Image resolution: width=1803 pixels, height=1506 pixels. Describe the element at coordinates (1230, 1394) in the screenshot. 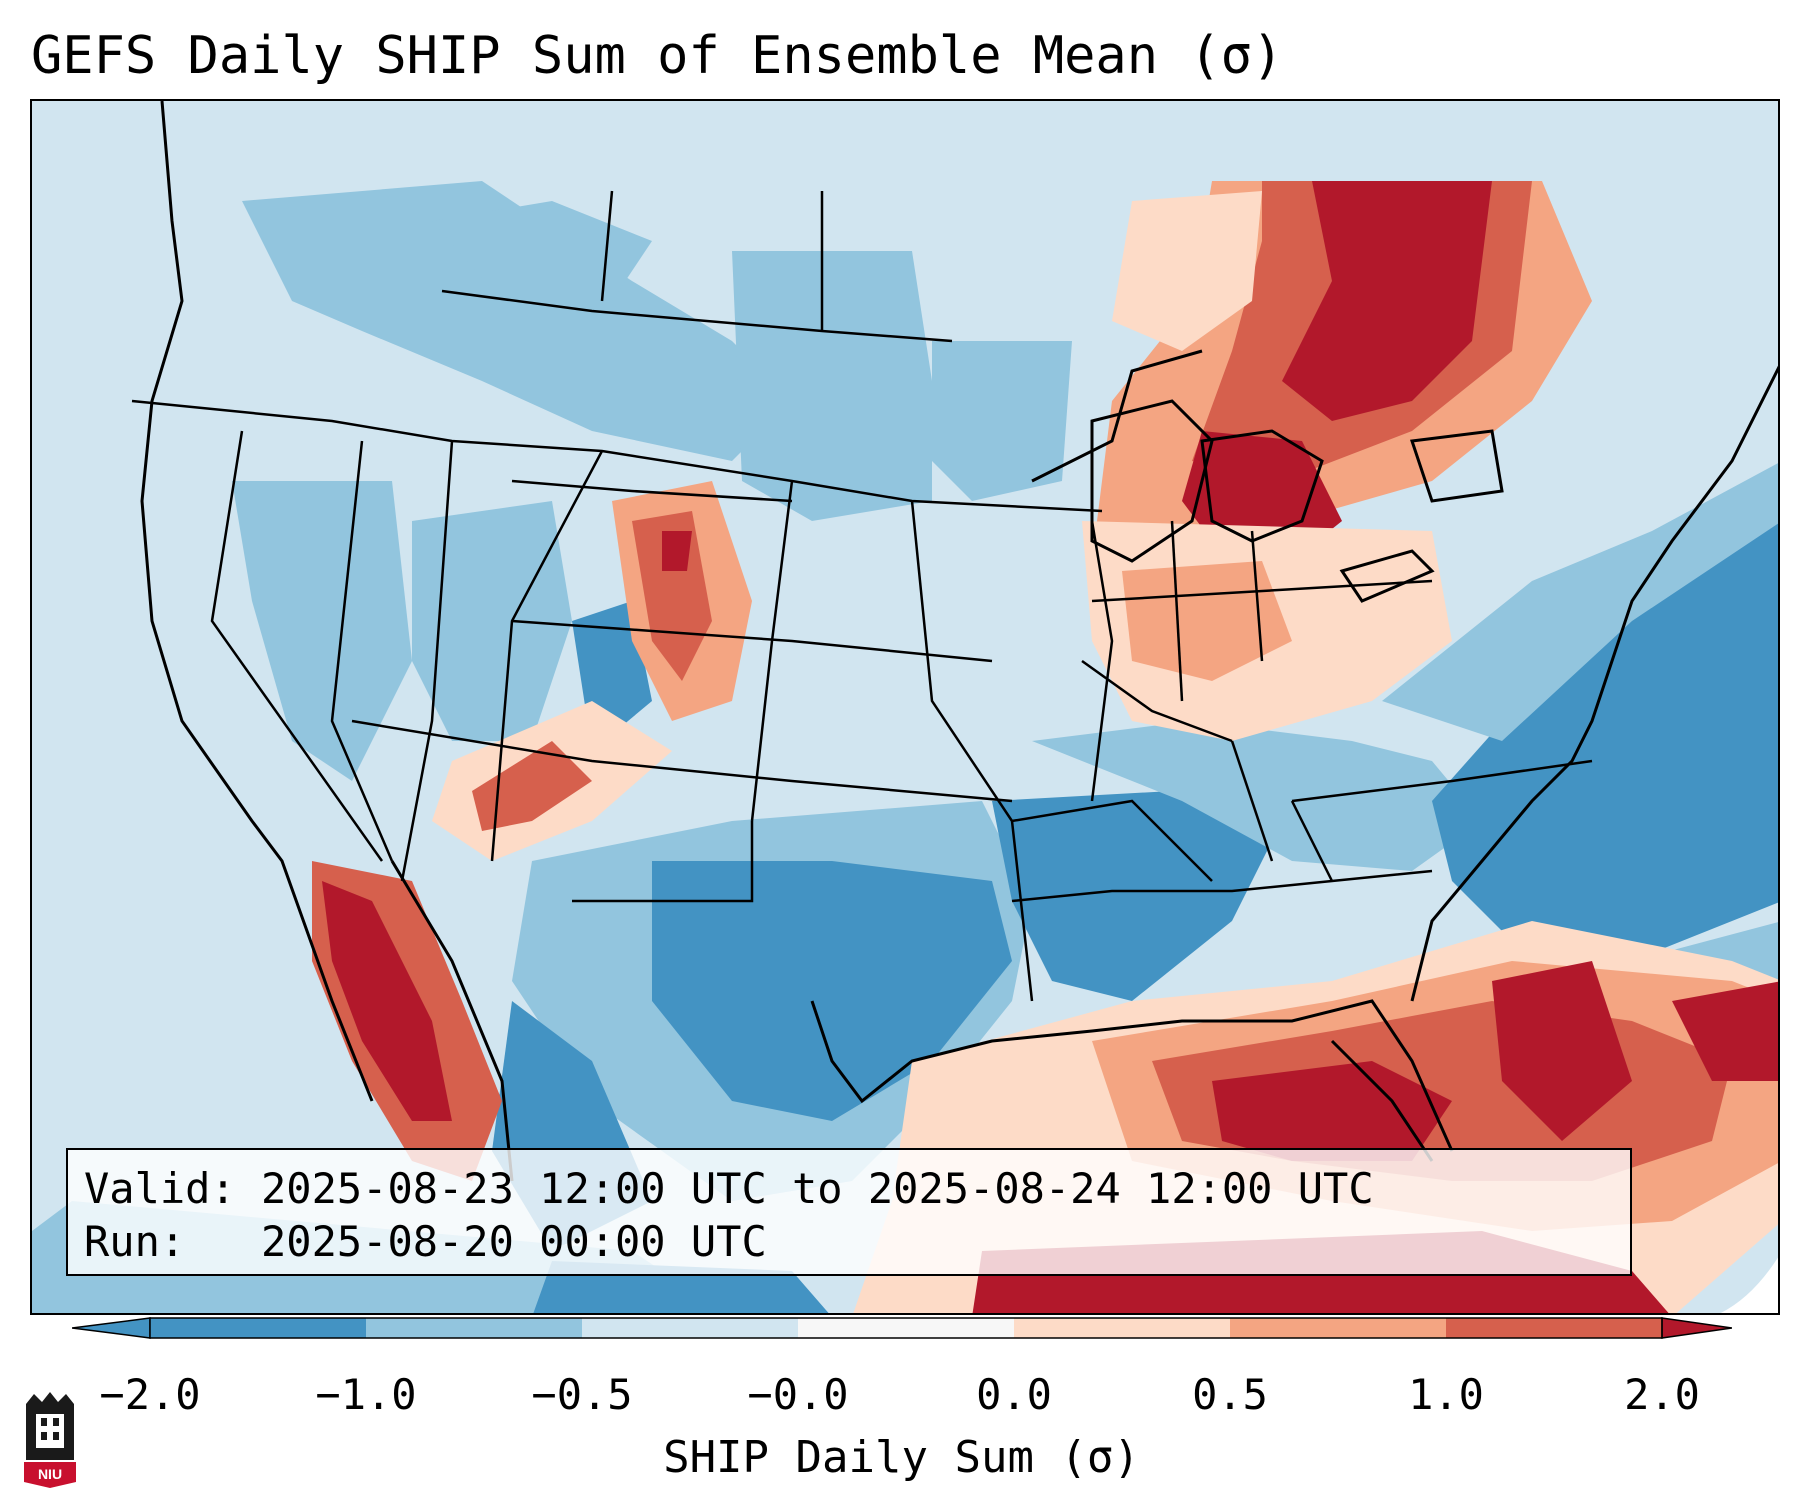

I see `colorbar-tick-label: 0.5` at that location.